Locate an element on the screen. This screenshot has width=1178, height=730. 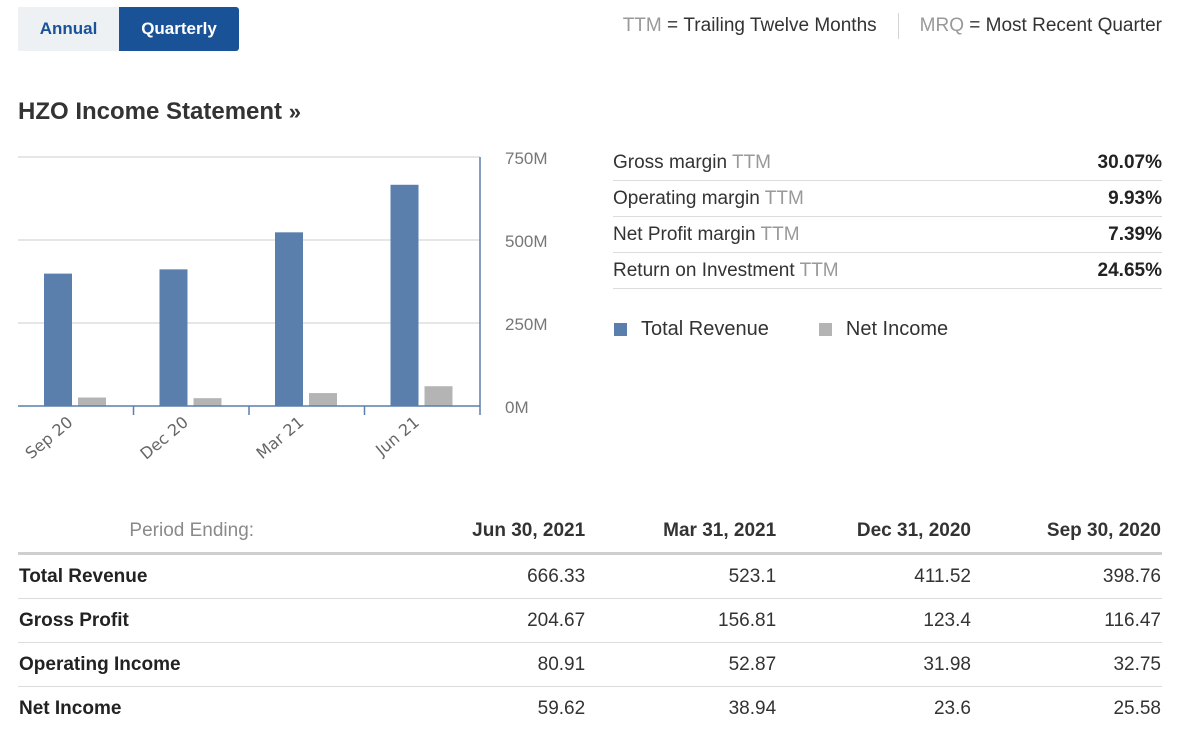
period-toggle: Annual Quarterly is located at coordinates (128, 29).